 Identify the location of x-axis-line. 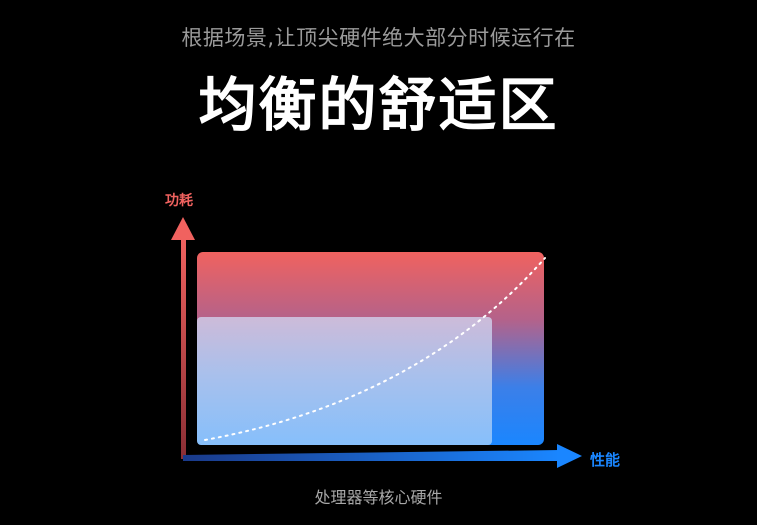
(371, 455).